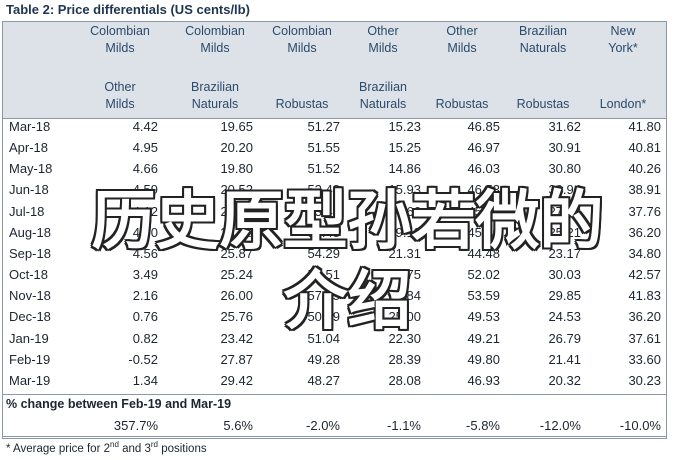  Describe the element at coordinates (145, 338) in the screenshot. I see `cell: 0.82` at that location.